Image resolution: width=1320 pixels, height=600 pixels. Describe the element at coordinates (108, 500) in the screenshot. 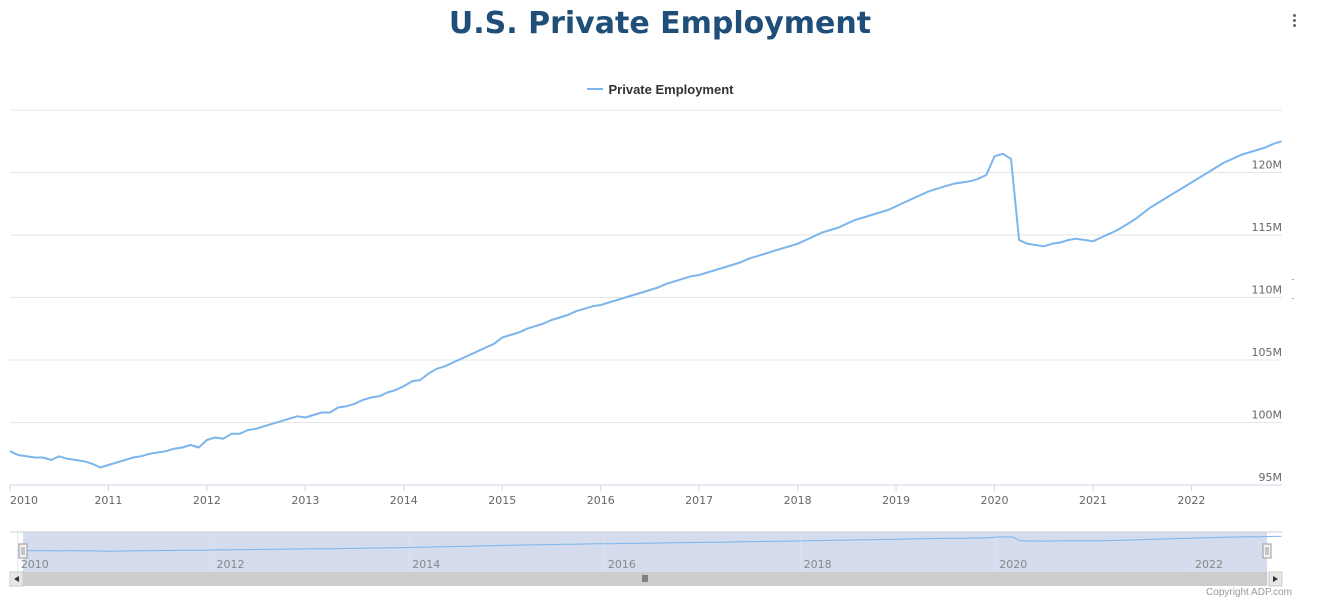

I see `x-tick-label: 2011` at that location.